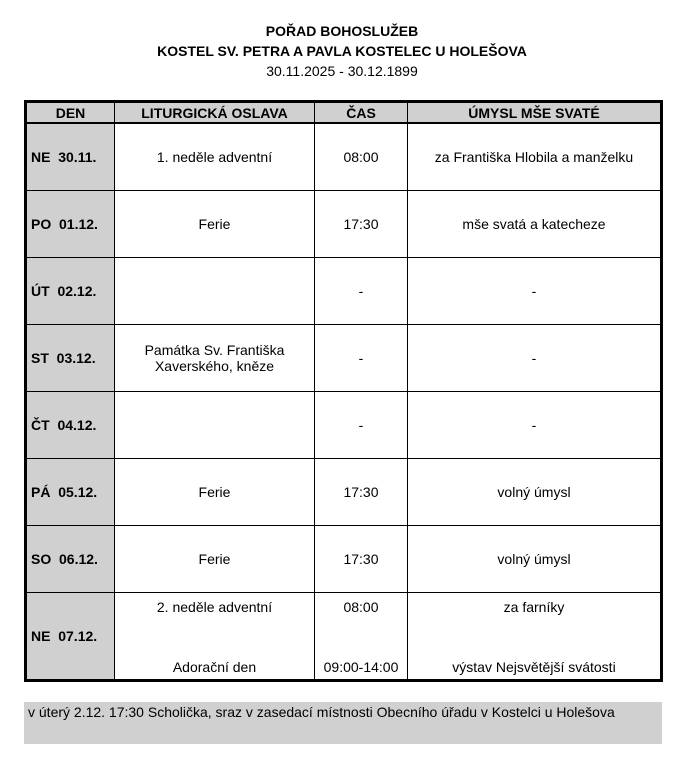 The width and height of the screenshot is (684, 768). I want to click on table-row: PÁ 05.12. Ferie 17:30 volný úmysl, so click(343, 492).